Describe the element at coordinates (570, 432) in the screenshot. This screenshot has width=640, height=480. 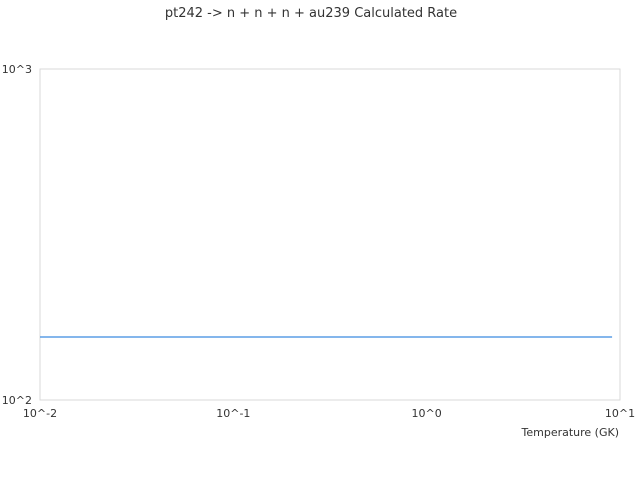
I see `x-axis-label: Temperature (GK)` at that location.